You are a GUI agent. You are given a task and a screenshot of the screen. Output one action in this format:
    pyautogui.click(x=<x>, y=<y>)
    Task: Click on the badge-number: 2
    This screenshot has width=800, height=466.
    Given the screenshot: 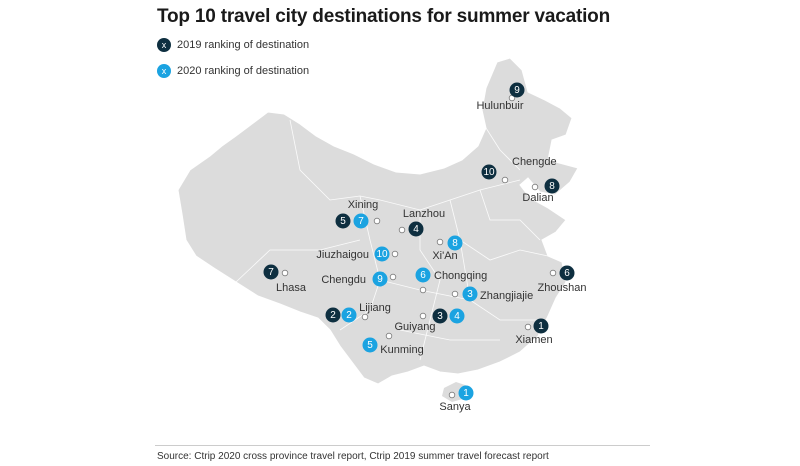 What is the action you would take?
    pyautogui.click(x=349, y=315)
    